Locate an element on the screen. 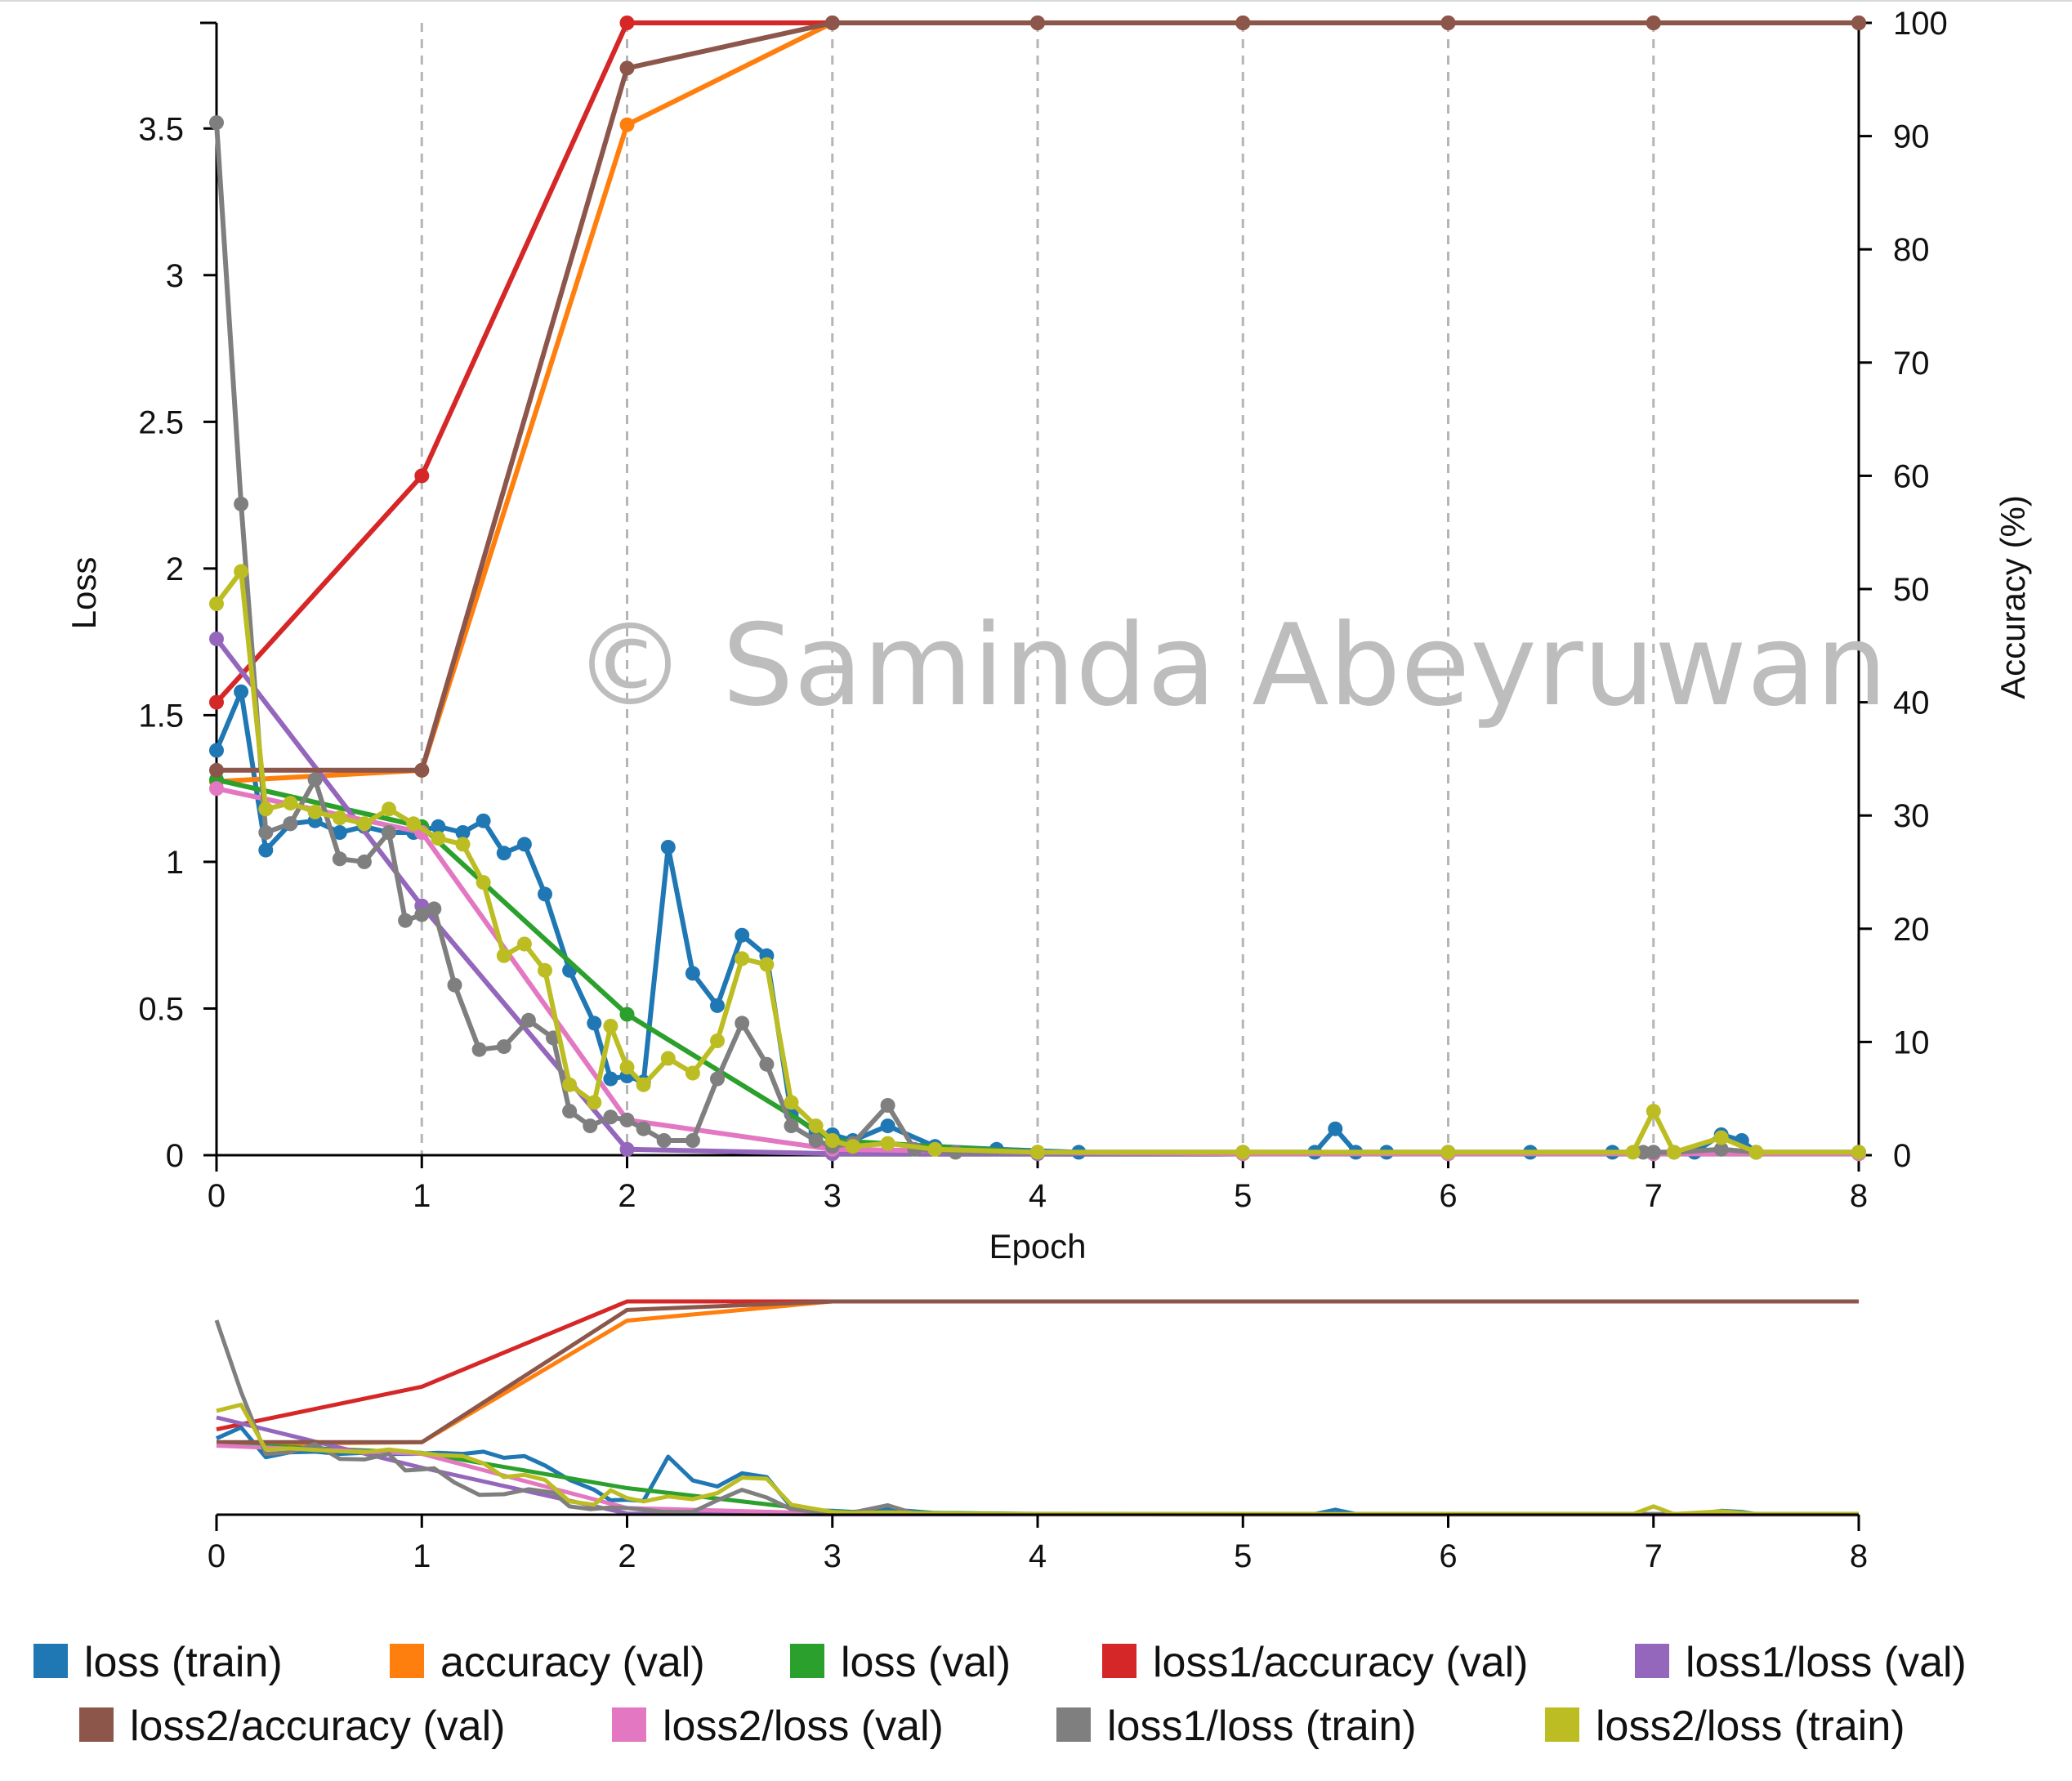 This screenshot has width=2072, height=1781. legend-label-loss2-loss-val: loss2/loss (val) is located at coordinates (804, 1726).